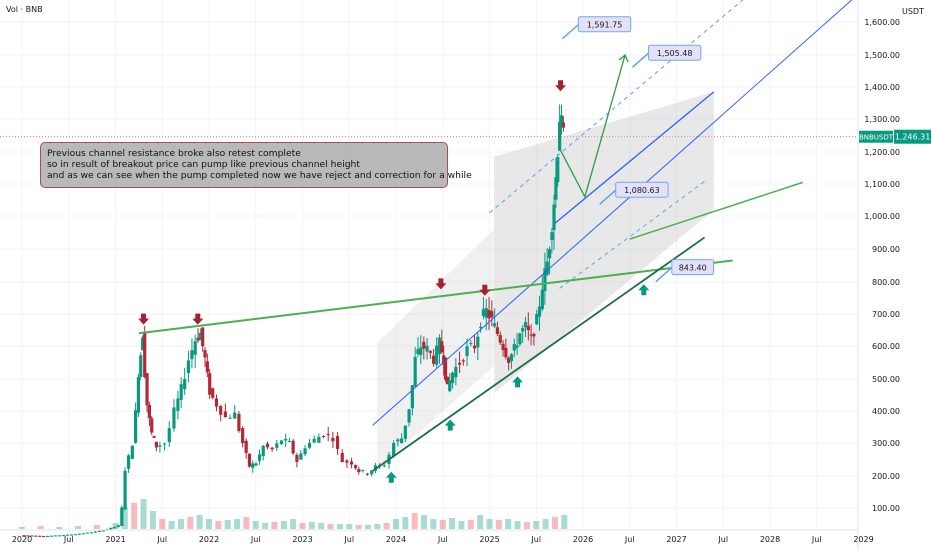 The width and height of the screenshot is (932, 550). What do you see at coordinates (886, 476) in the screenshot?
I see `y-tick-label: 200.00` at bounding box center [886, 476].